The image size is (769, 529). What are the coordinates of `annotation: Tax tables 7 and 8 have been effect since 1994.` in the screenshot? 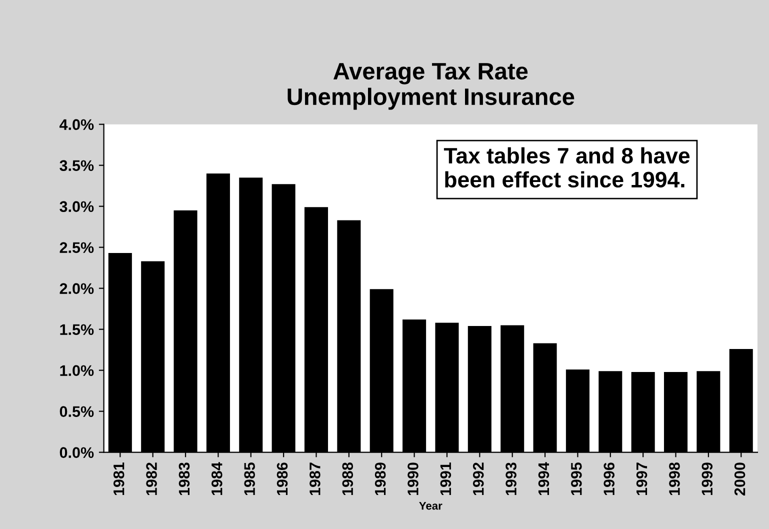 It's located at (567, 167).